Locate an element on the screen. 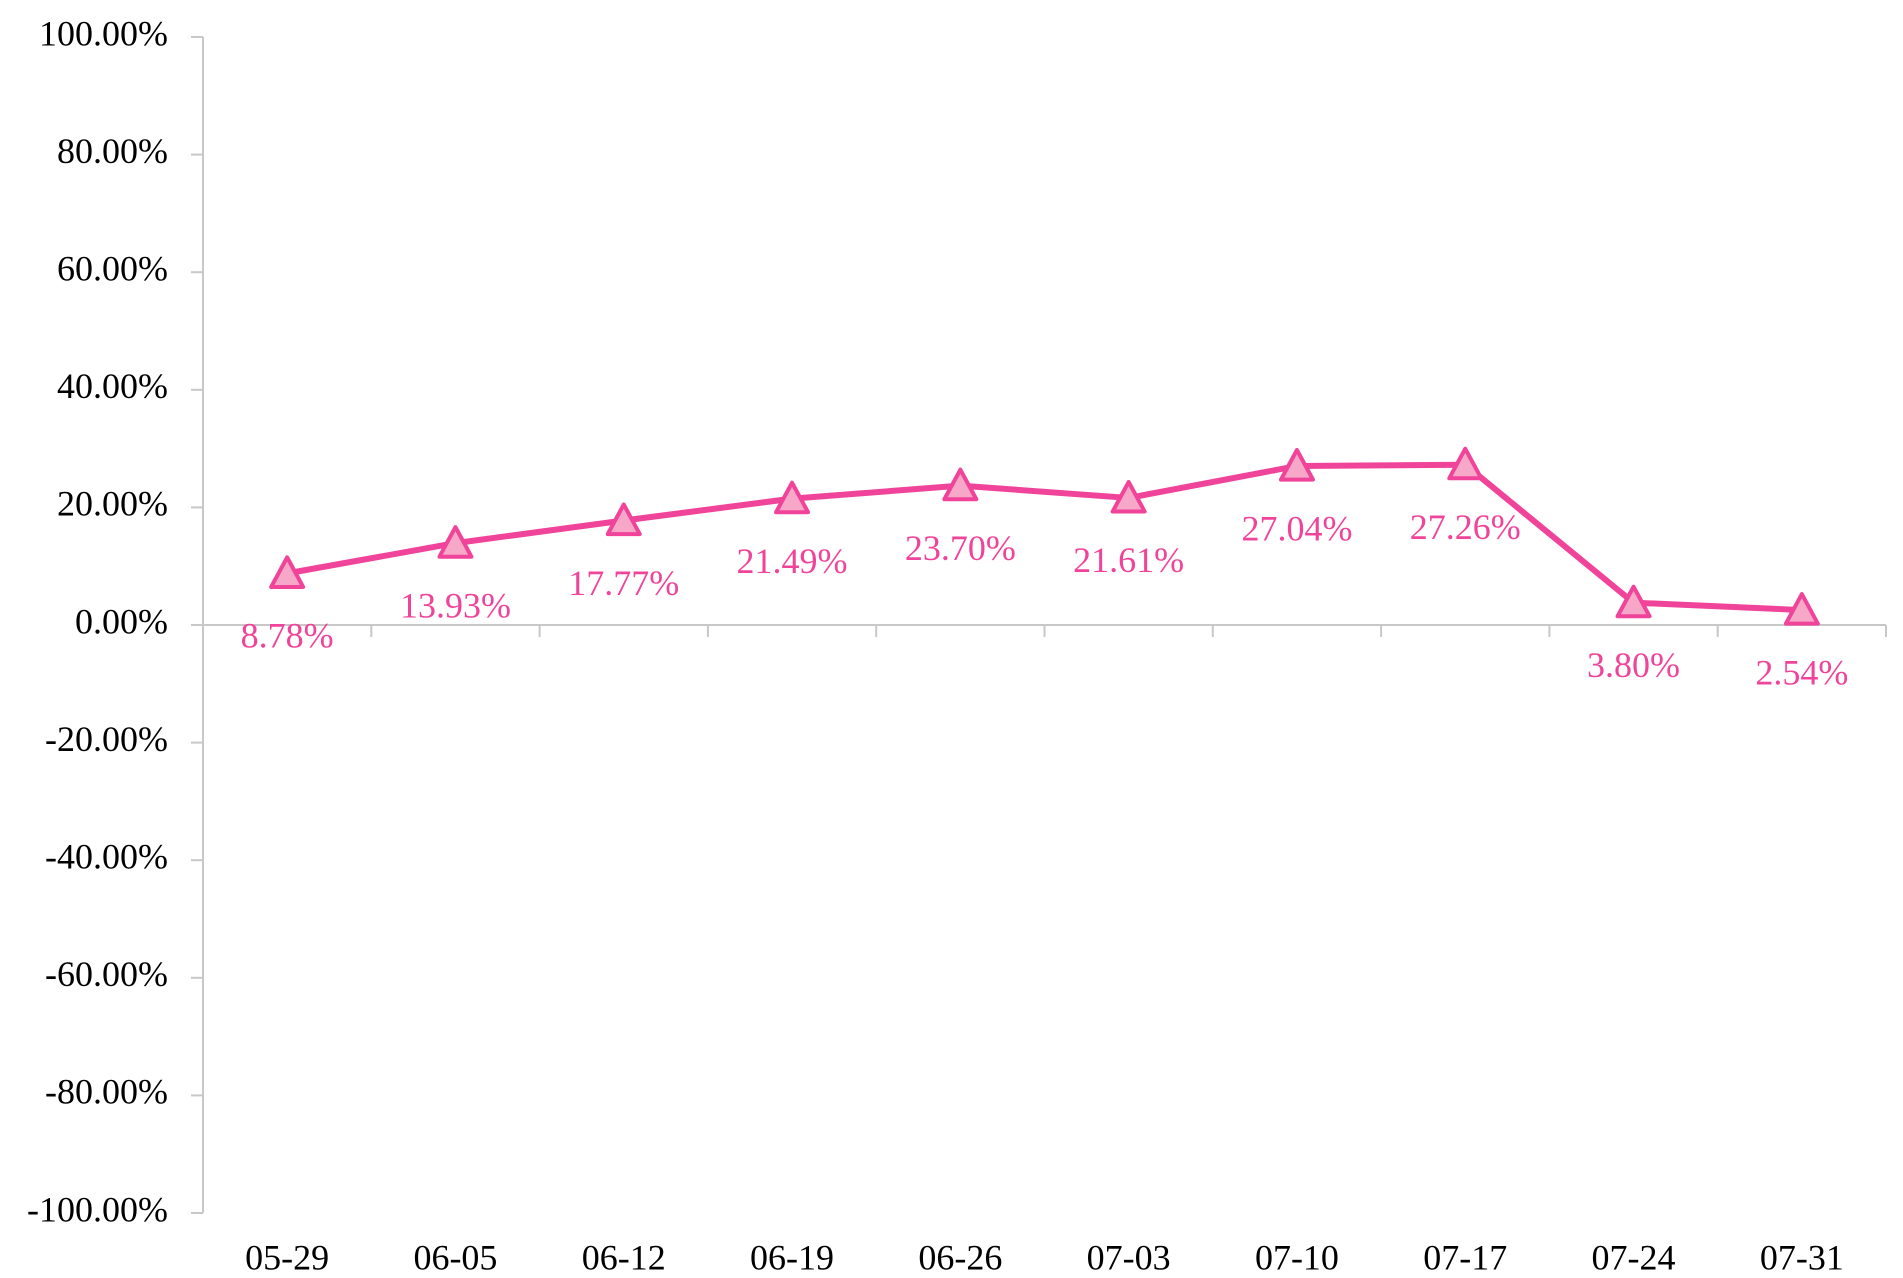 The width and height of the screenshot is (1903, 1278). data-label: 27.04% is located at coordinates (1296, 528).